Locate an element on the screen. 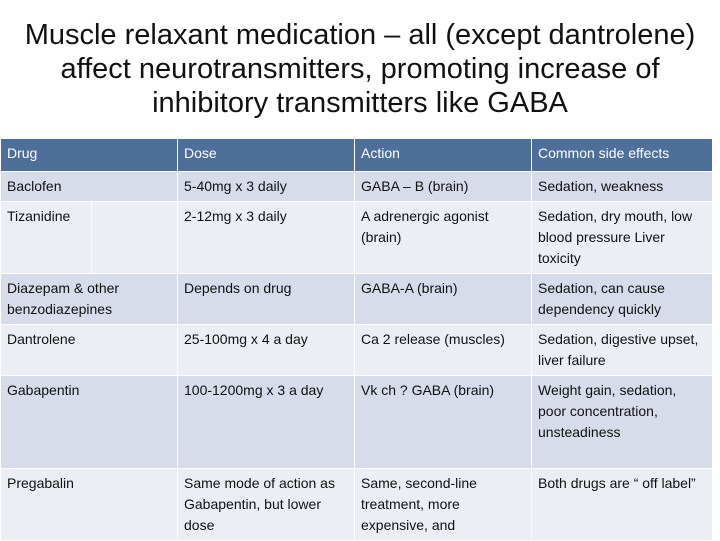 This screenshot has width=720, height=541. dose-cell: 25-100mg x 4 a day is located at coordinates (266, 350).